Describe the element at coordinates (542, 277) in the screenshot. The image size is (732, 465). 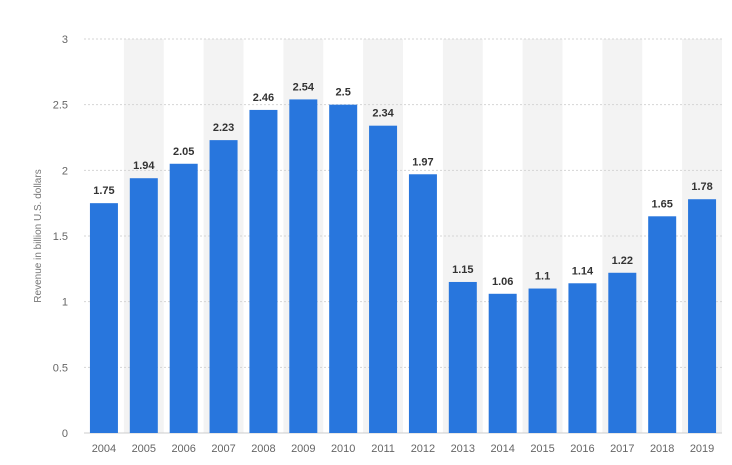
I see `data-label-2015: 1.1` at that location.